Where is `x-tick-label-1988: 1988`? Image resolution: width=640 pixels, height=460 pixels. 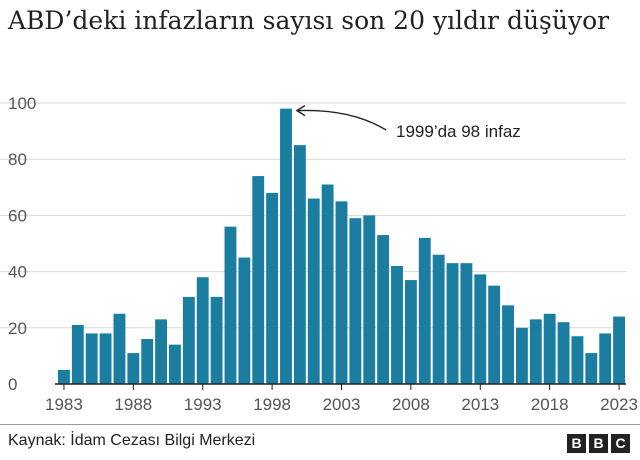
x-tick-label-1988: 1988 is located at coordinates (133, 404).